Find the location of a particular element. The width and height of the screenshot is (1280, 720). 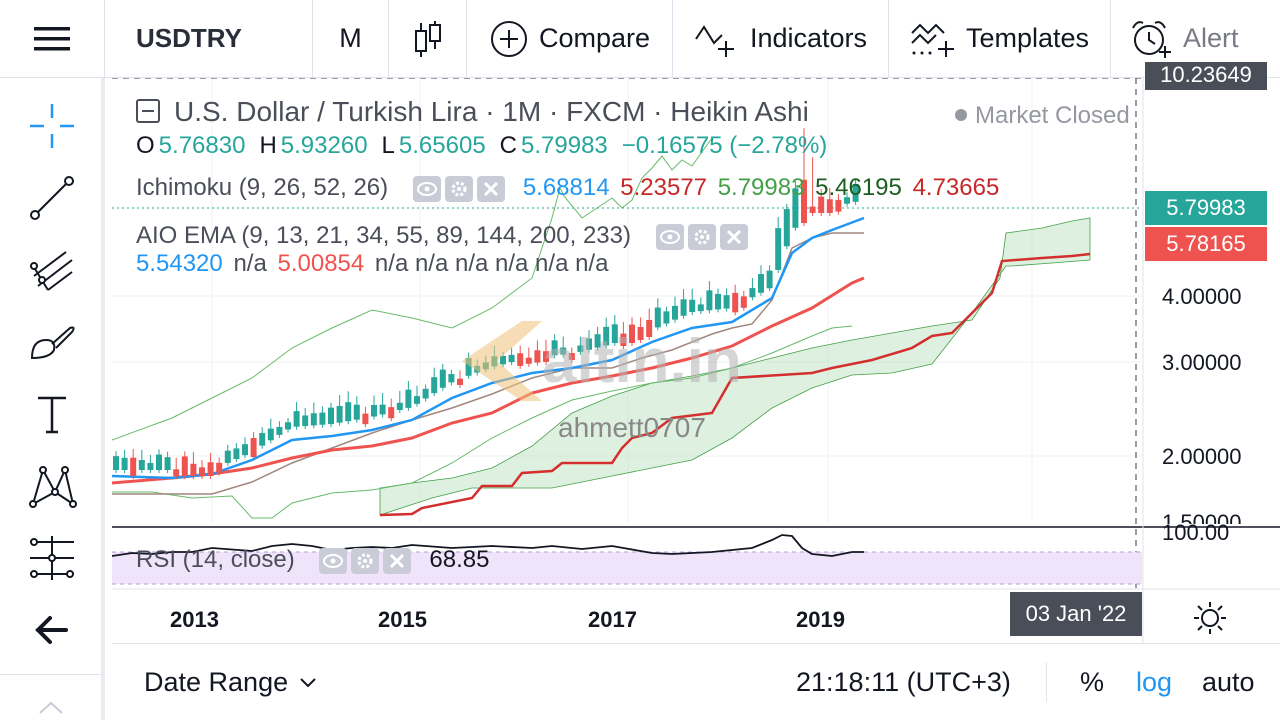

market-status: Market Closed is located at coordinates (1044, 116).